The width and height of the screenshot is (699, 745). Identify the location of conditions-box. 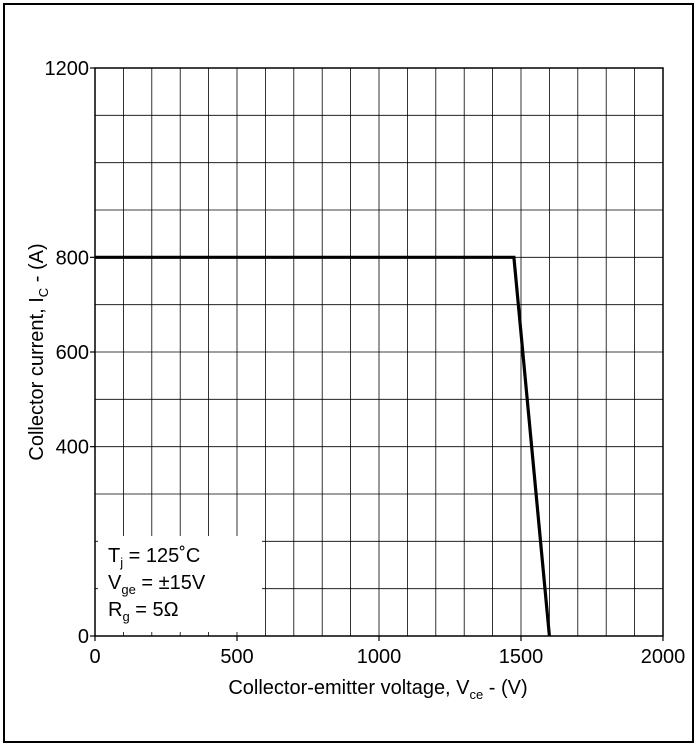
(180, 584).